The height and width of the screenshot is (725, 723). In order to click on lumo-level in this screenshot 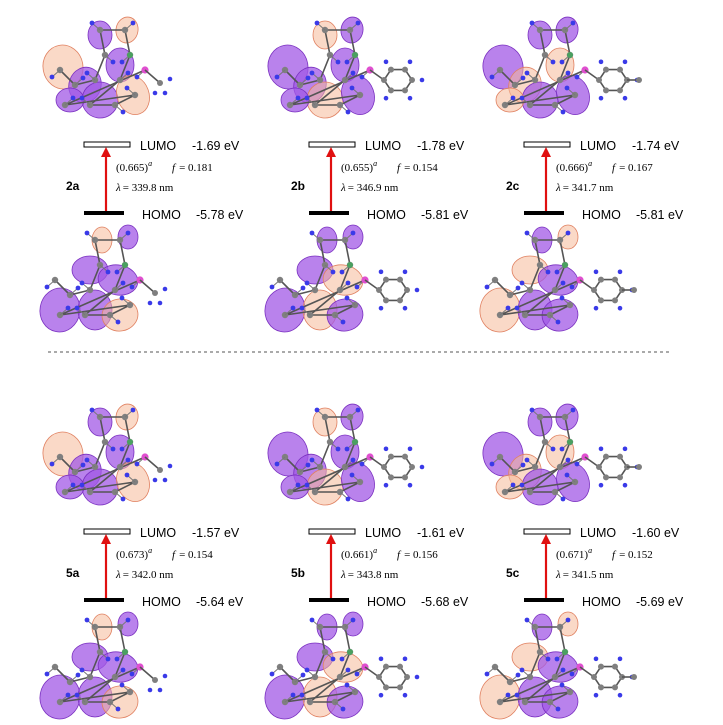, I will do `click(107, 531)`.